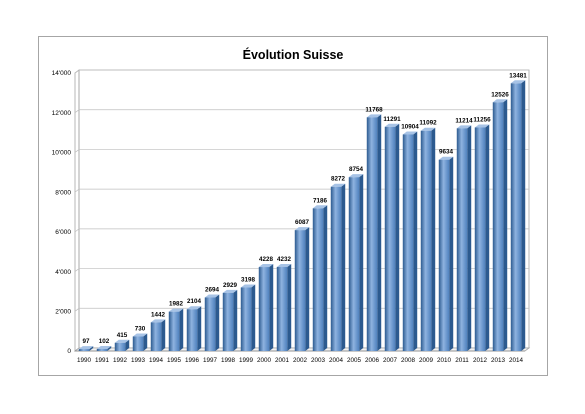 Image resolution: width=585 pixels, height=414 pixels. Describe the element at coordinates (122, 335) in the screenshot. I see `data-label: 415` at that location.